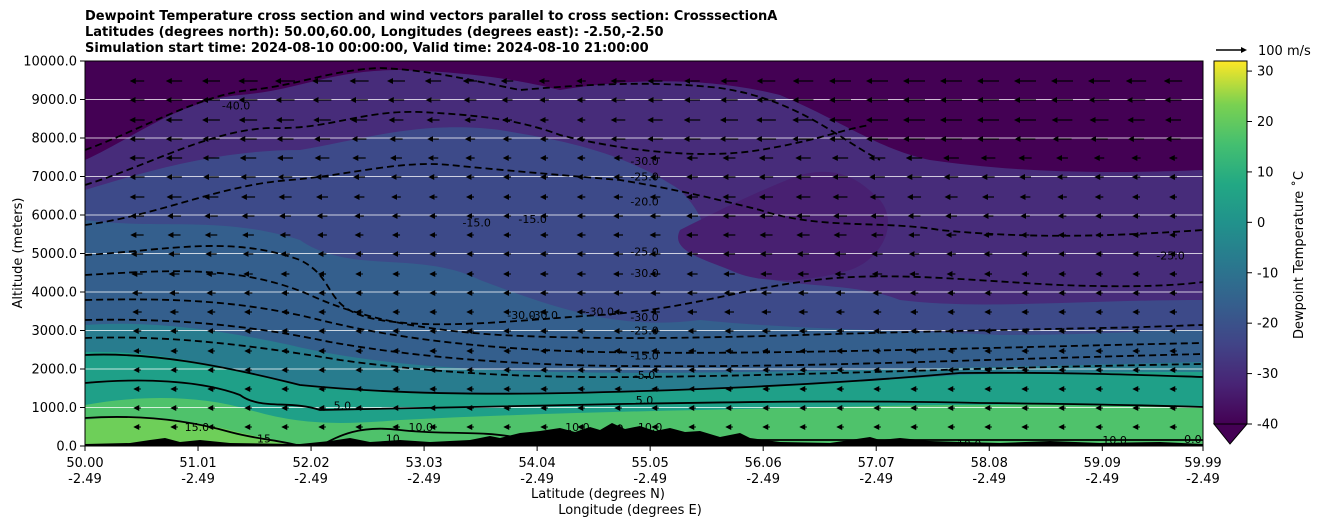 This screenshot has width=1320, height=526. What do you see at coordinates (537, 463) in the screenshot?
I see `x-tick-label-lat: 54.04` at bounding box center [537, 463].